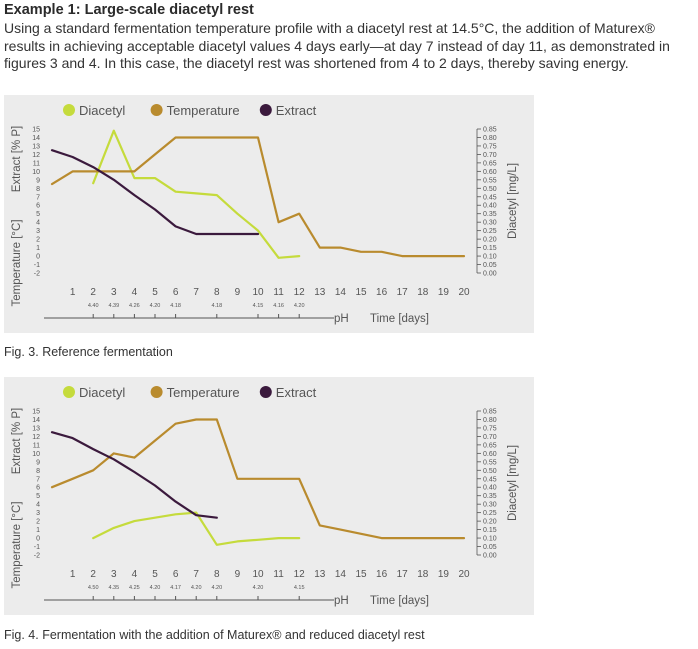  Describe the element at coordinates (341, 319) in the screenshot. I see `ph-axis-label: pH` at that location.